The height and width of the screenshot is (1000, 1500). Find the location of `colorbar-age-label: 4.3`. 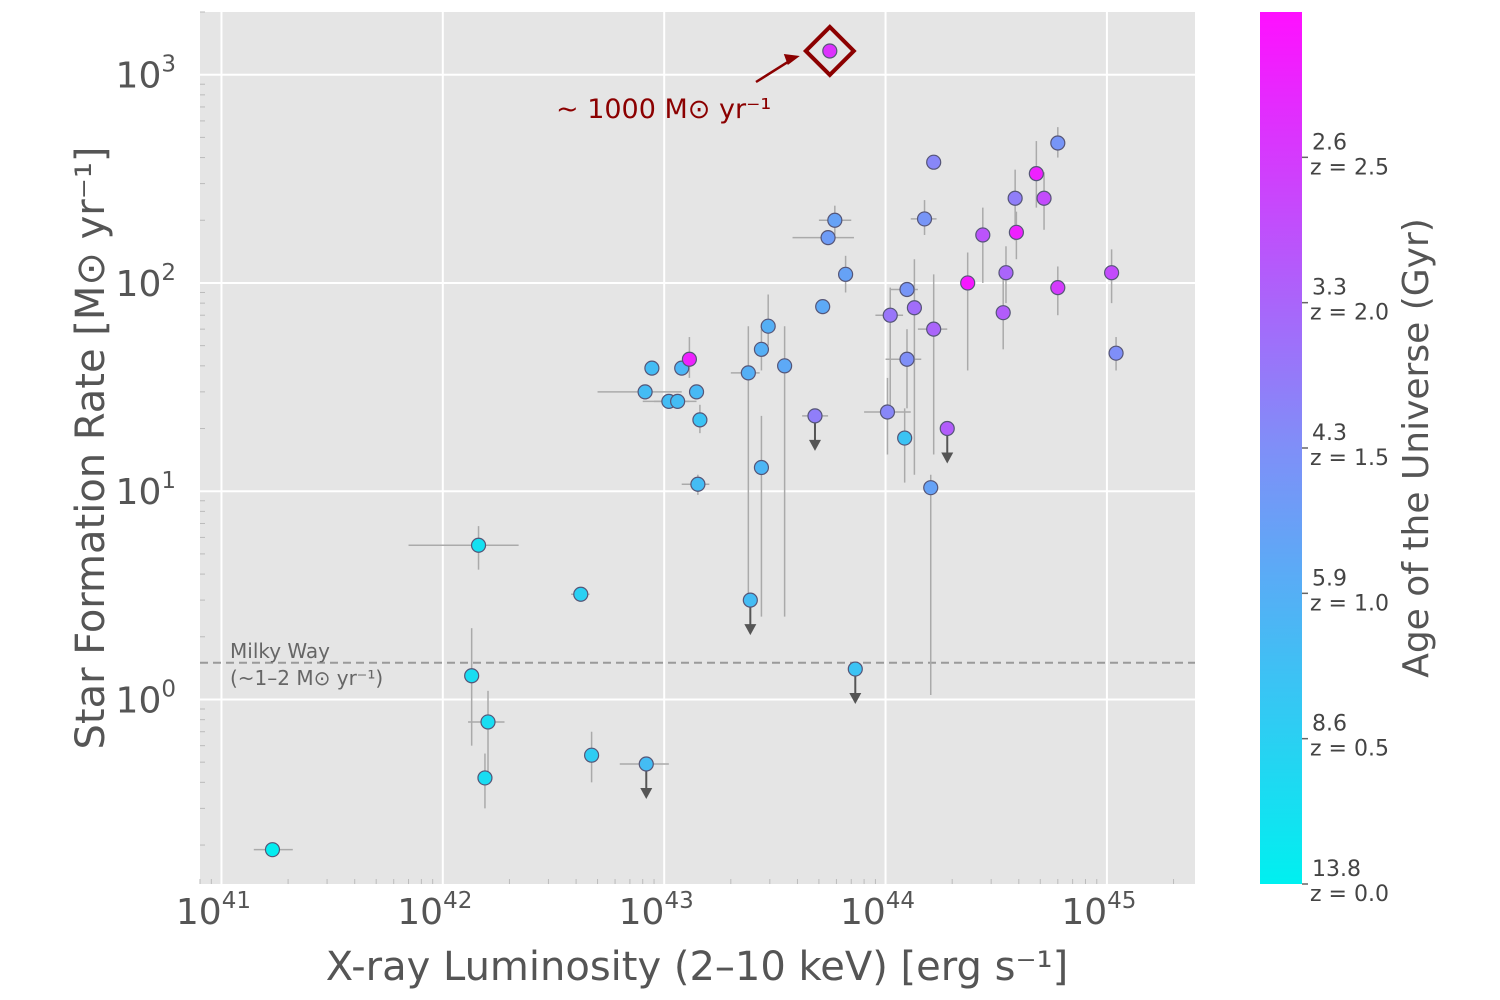

colorbar-age-label: 4.3 is located at coordinates (1329, 433).